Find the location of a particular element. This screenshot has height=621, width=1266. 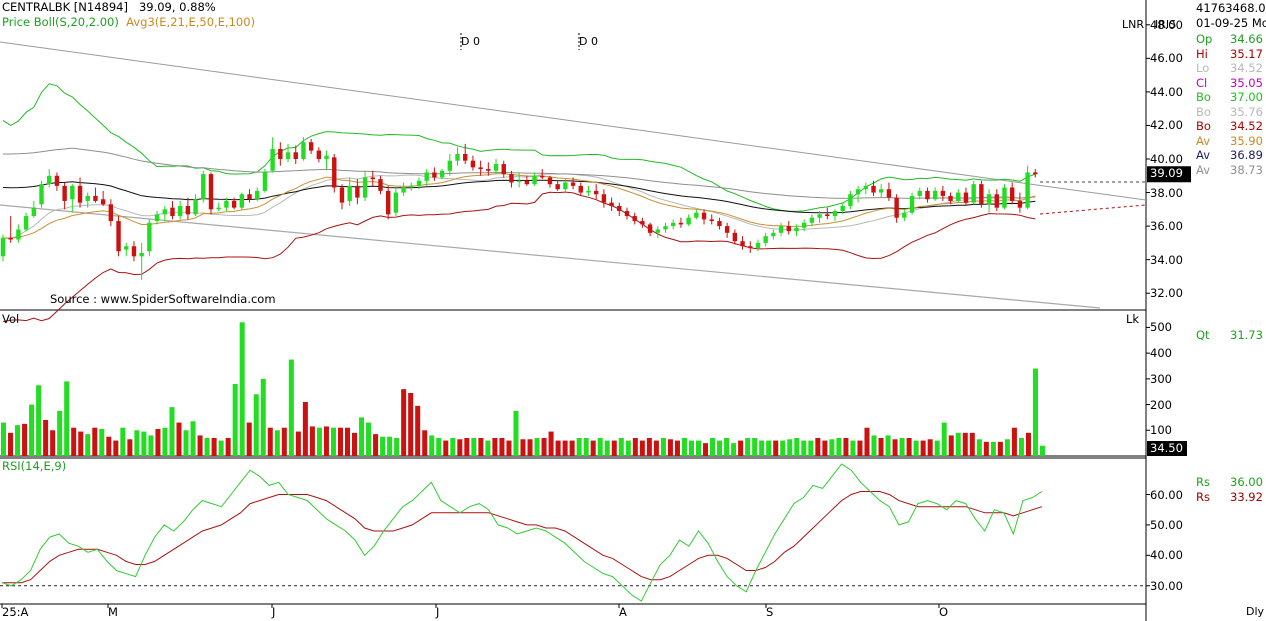

ohlc-row: Cl 35.05 is located at coordinates (1229, 83).